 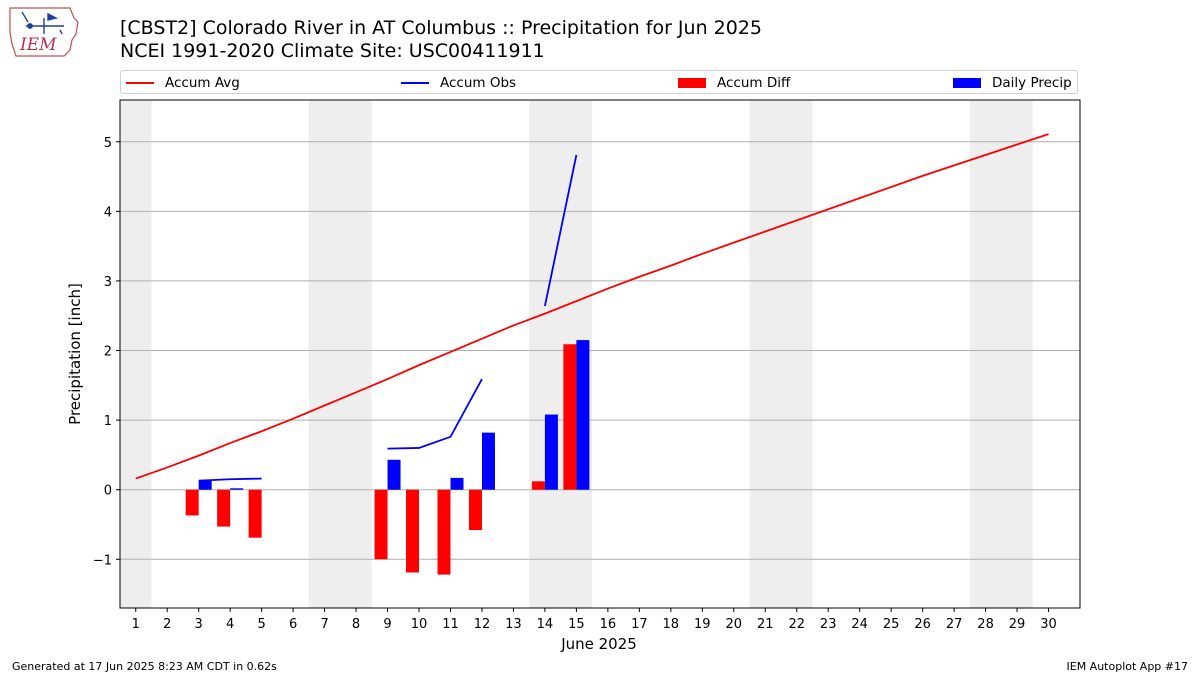 What do you see at coordinates (891, 624) in the screenshot?
I see `x-tick-label: 25` at bounding box center [891, 624].